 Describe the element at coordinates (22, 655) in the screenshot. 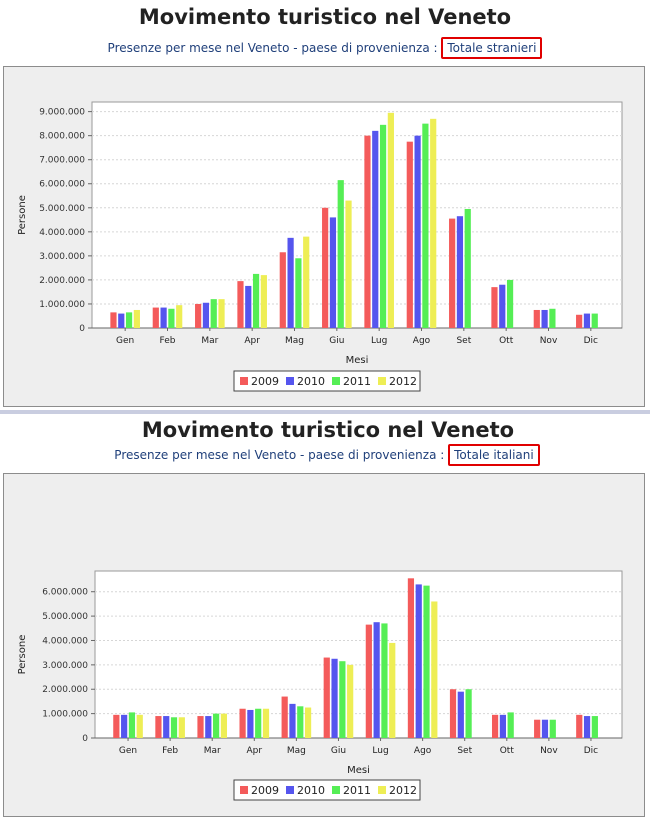

I see `y-axis-title: Persone` at that location.